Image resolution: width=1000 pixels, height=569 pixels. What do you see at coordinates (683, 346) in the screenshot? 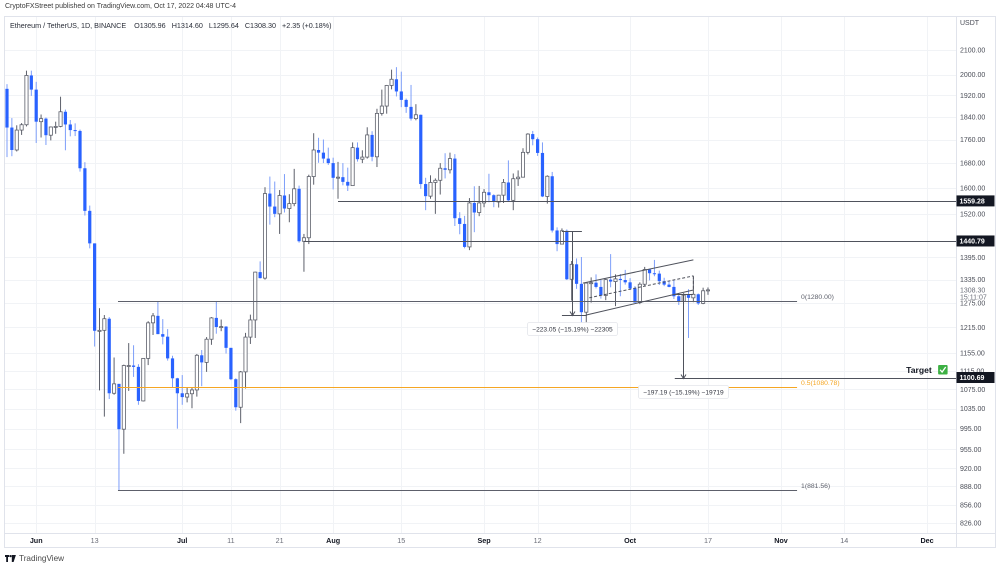
I see `measure-projection: −197.19 (−15.19%) −19719` at bounding box center [683, 346].